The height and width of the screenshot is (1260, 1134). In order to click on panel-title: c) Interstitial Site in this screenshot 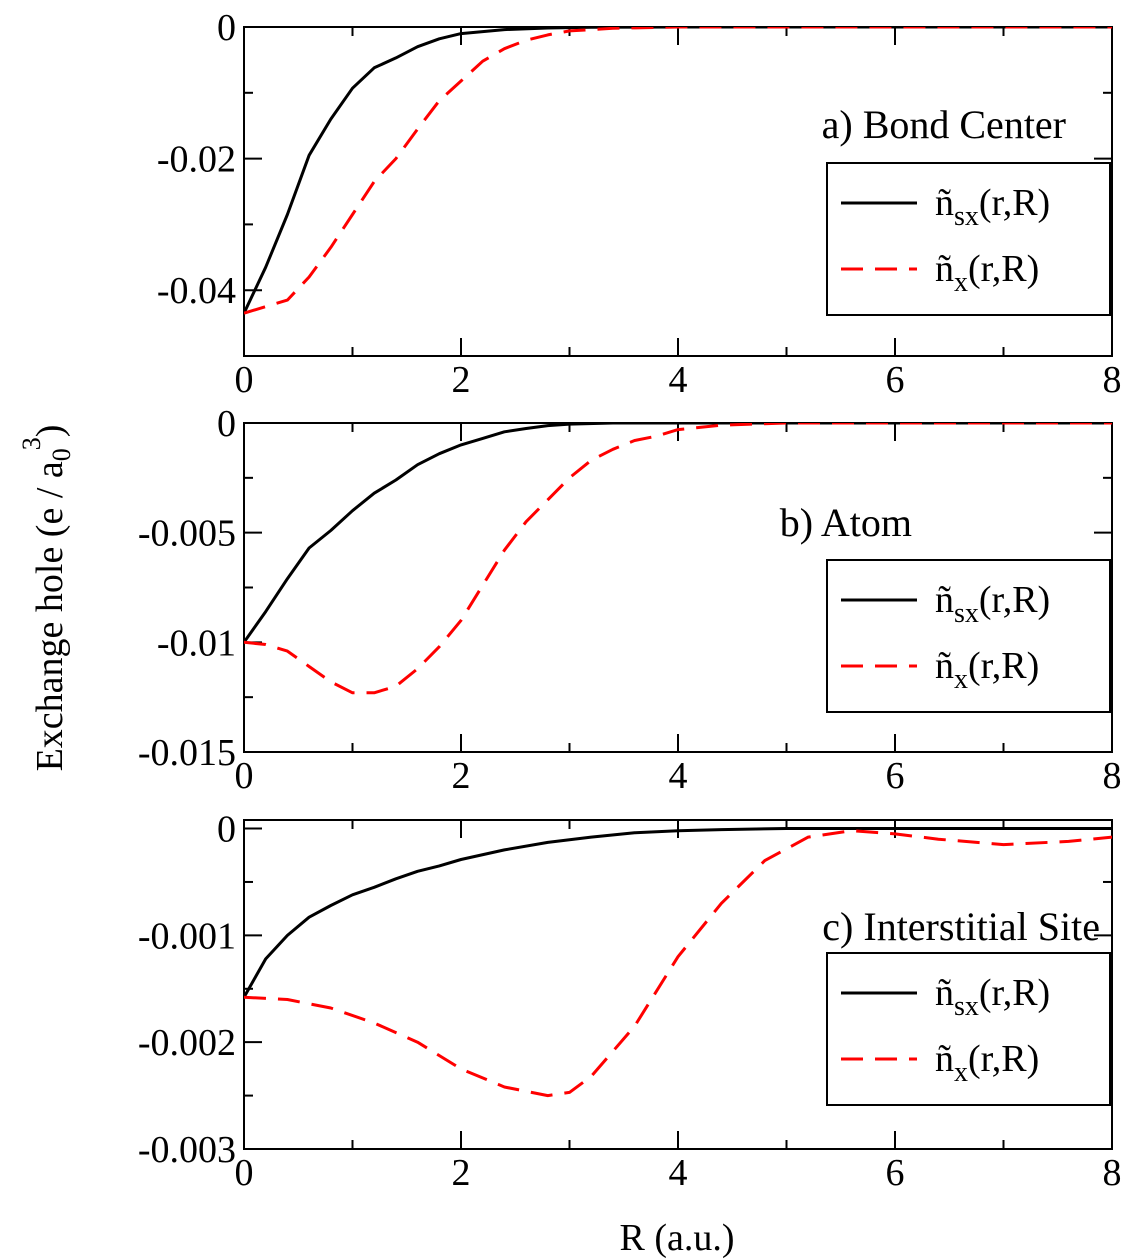, I will do `click(961, 926)`.